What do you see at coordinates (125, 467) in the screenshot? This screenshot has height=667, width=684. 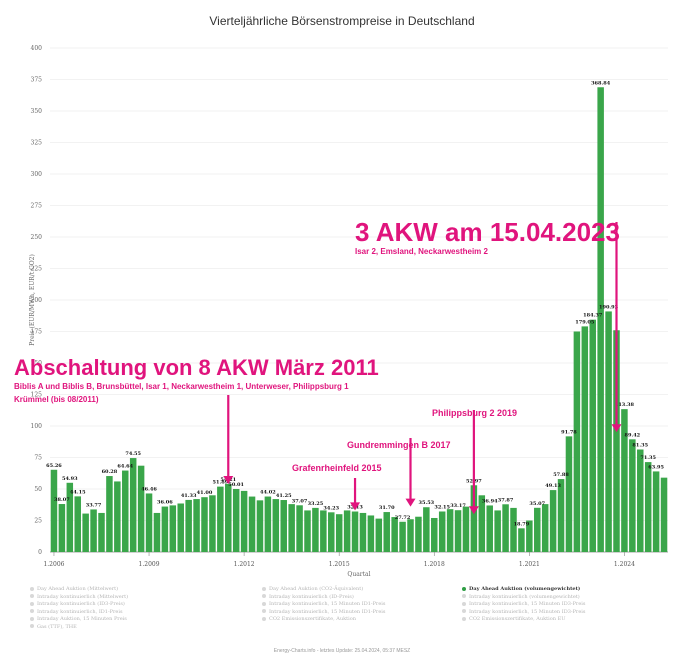 I see `data-label: 64.64` at bounding box center [125, 467].